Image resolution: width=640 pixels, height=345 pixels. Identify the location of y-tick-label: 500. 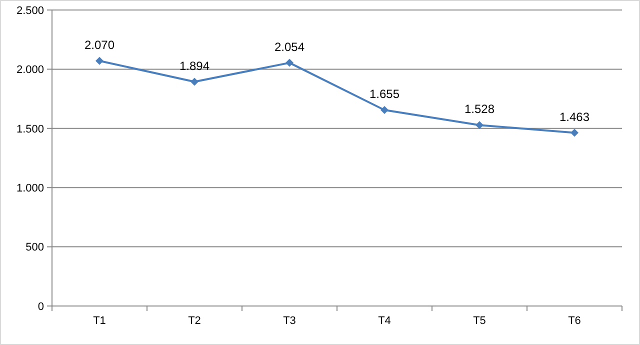
(35, 248).